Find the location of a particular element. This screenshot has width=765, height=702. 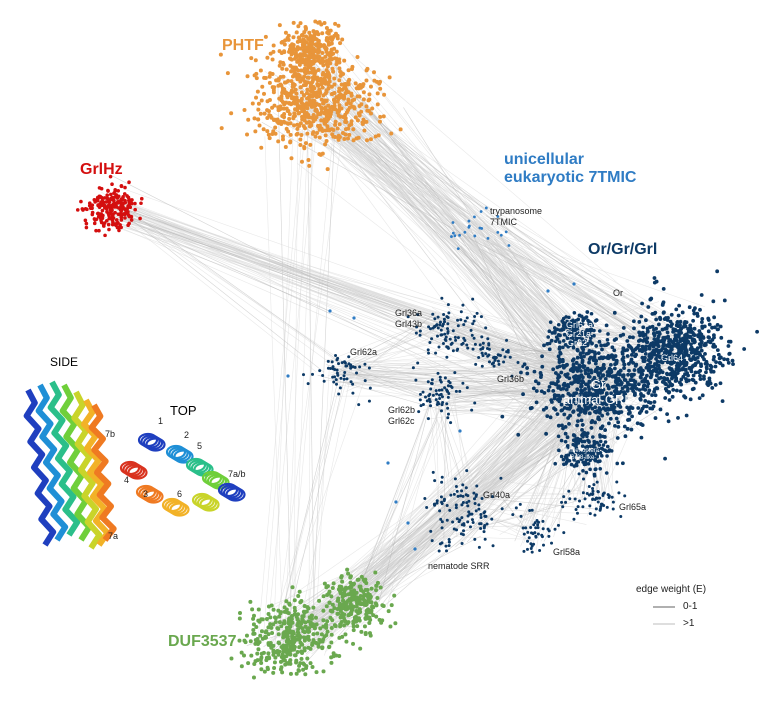

cluster-label-or: Or is located at coordinates (618, 293).